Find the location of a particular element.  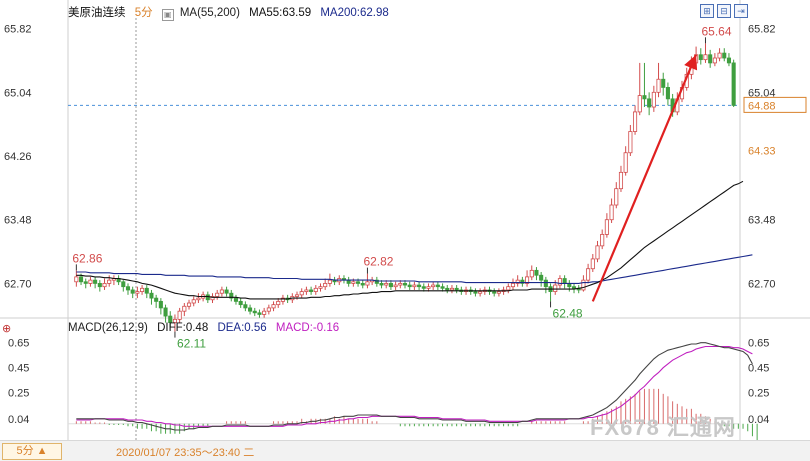

macd-readout: MACD:-0.16 is located at coordinates (307, 328).